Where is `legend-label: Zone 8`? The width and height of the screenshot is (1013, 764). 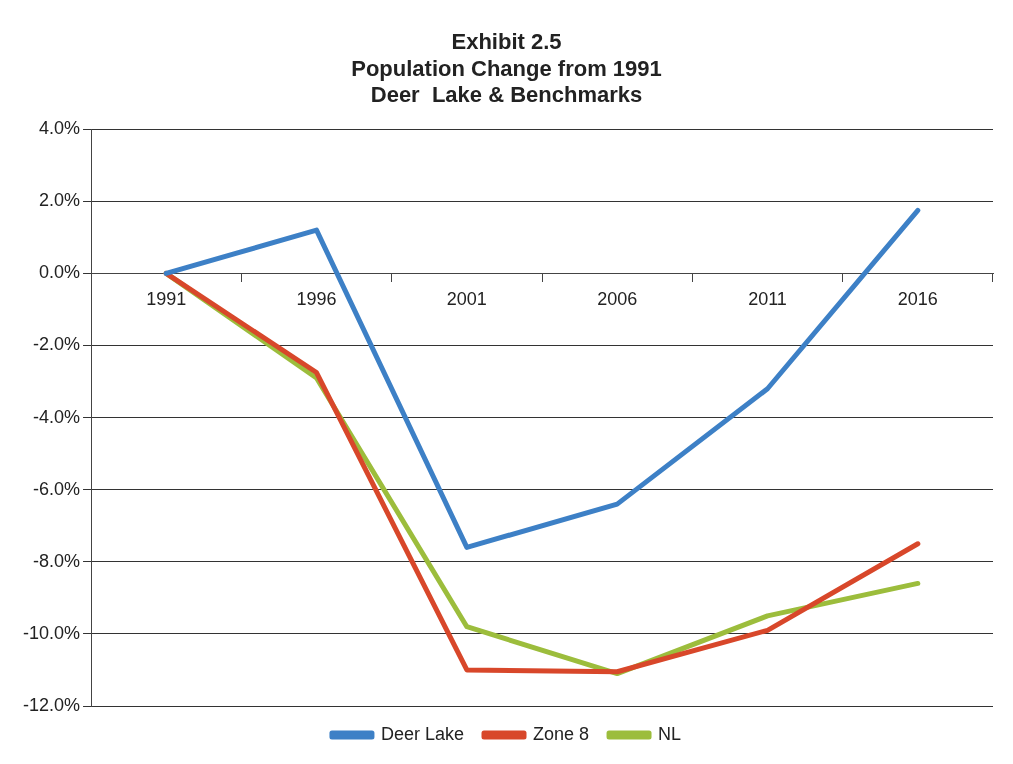
legend-label: Zone 8 is located at coordinates (561, 733).